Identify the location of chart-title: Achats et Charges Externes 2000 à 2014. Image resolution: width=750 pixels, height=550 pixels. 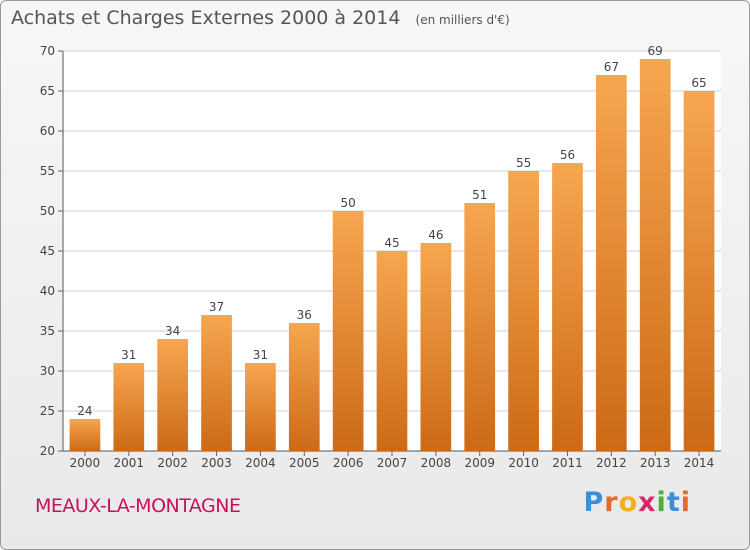
(206, 18).